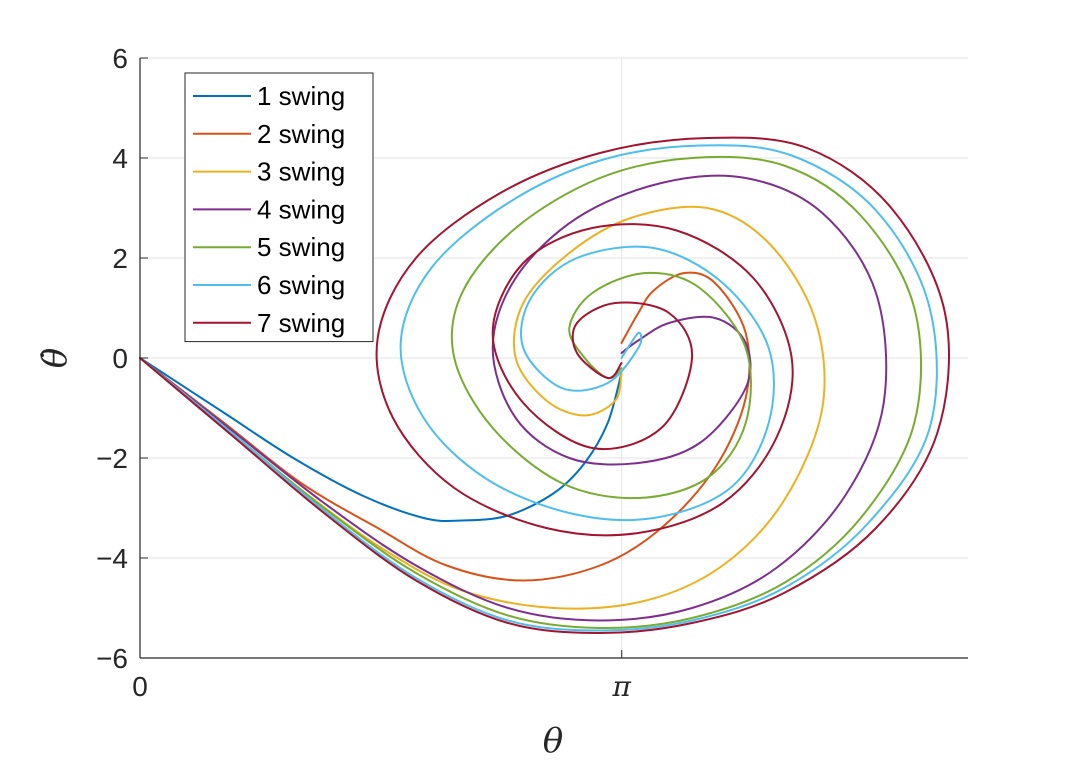 Image resolution: width=1071 pixels, height=769 pixels. What do you see at coordinates (301, 134) in the screenshot?
I see `legend-label-2: 2 swing` at bounding box center [301, 134].